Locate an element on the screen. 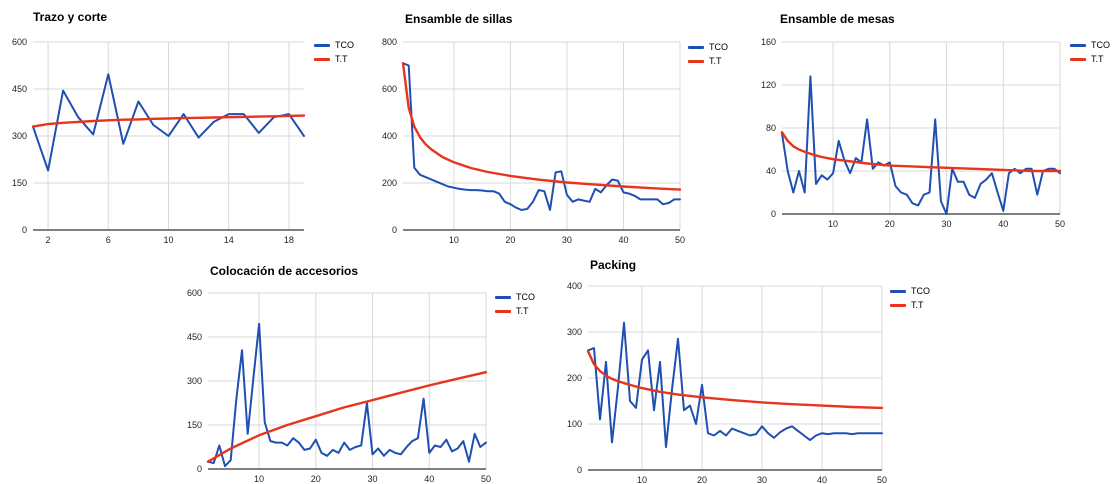 The width and height of the screenshot is (1113, 484). chart-title: Ensamble de mesas is located at coordinates (837, 19).